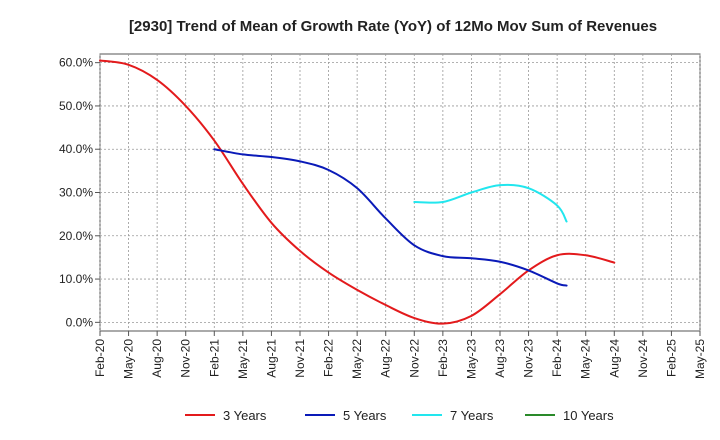  Describe the element at coordinates (557, 358) in the screenshot. I see `x-tick-label: Feb-24` at that location.